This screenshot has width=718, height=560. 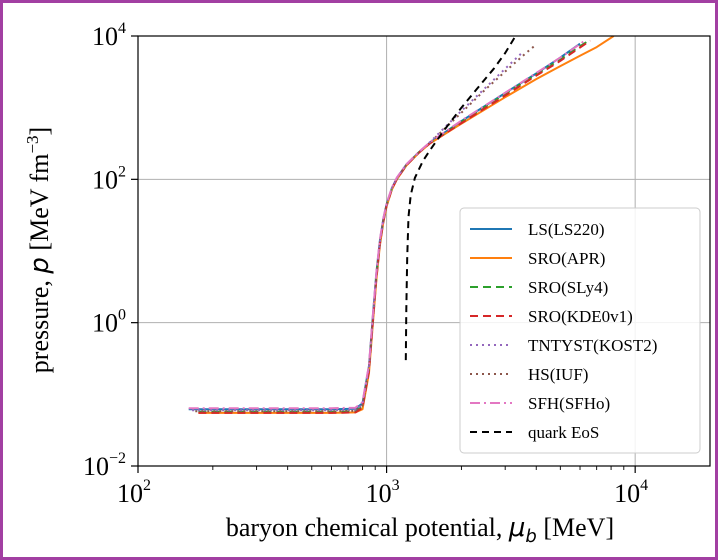 I want to click on y-tick-label: 10², so click(x=109, y=178).